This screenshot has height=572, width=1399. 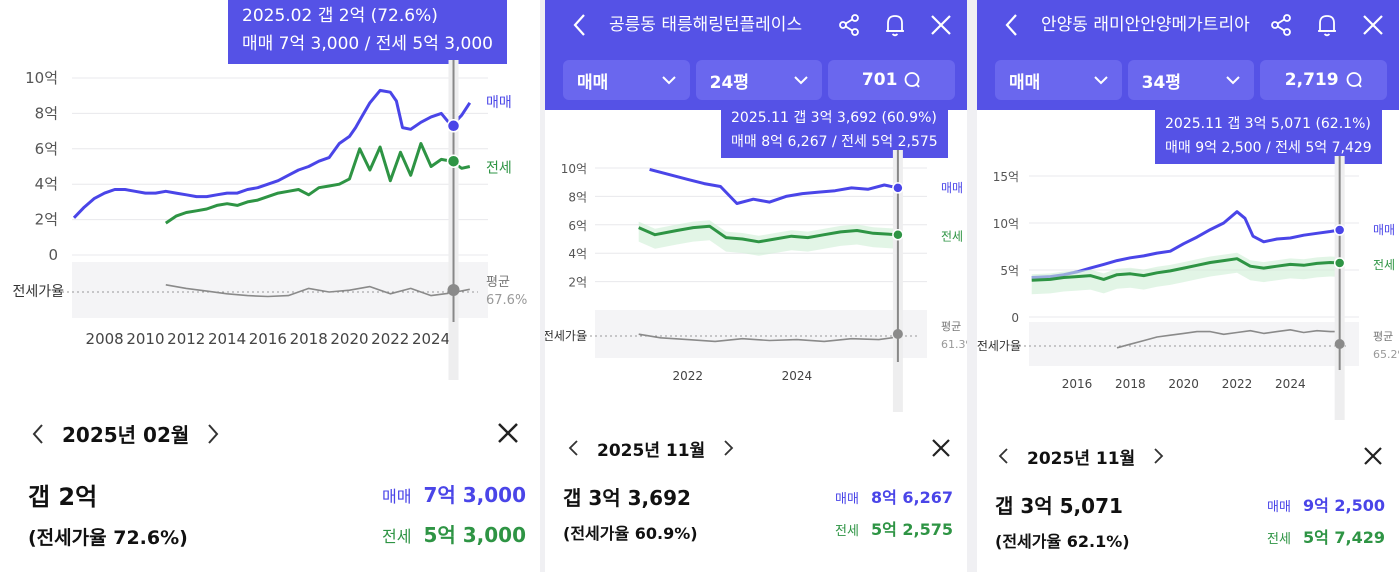 What do you see at coordinates (1059, 506) in the screenshot?
I see `gap-amount: 갭 3억 5,071` at bounding box center [1059, 506].